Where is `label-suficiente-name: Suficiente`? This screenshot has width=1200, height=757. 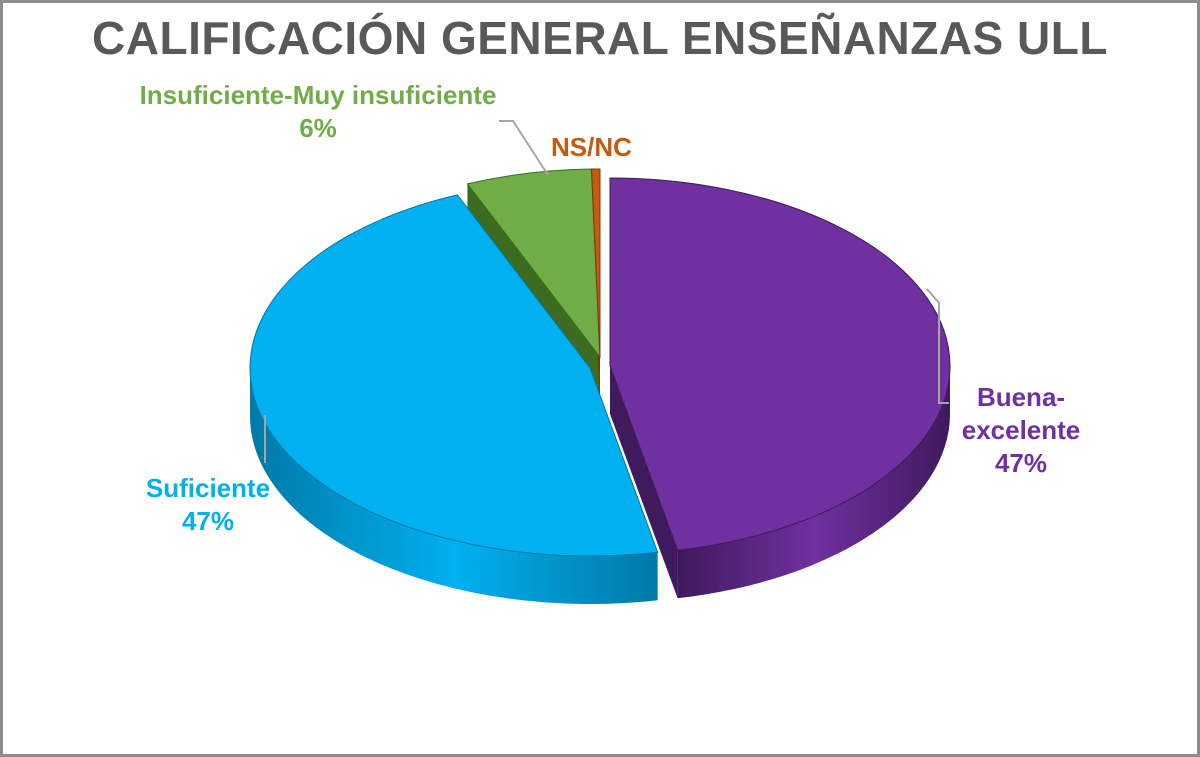
label-suficiente-name: Suficiente is located at coordinates (208, 488).